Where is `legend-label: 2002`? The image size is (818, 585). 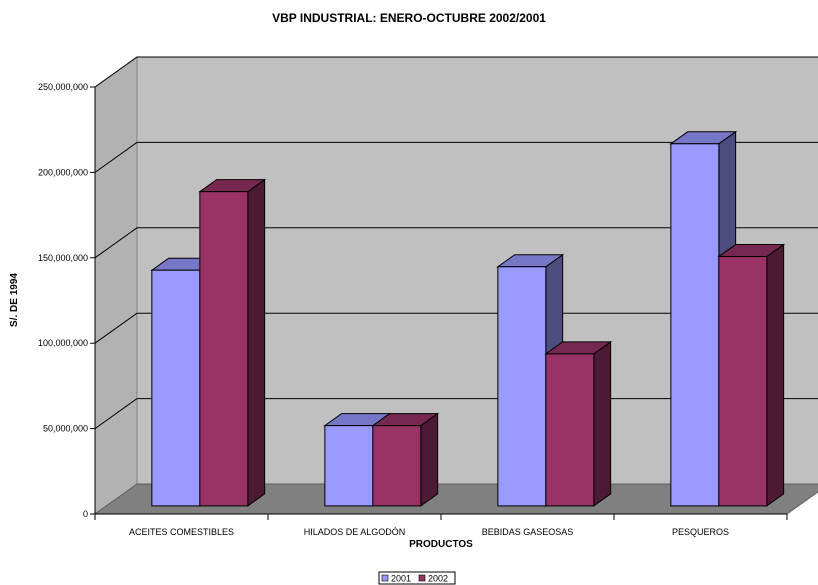
legend-label: 2002 is located at coordinates (438, 579).